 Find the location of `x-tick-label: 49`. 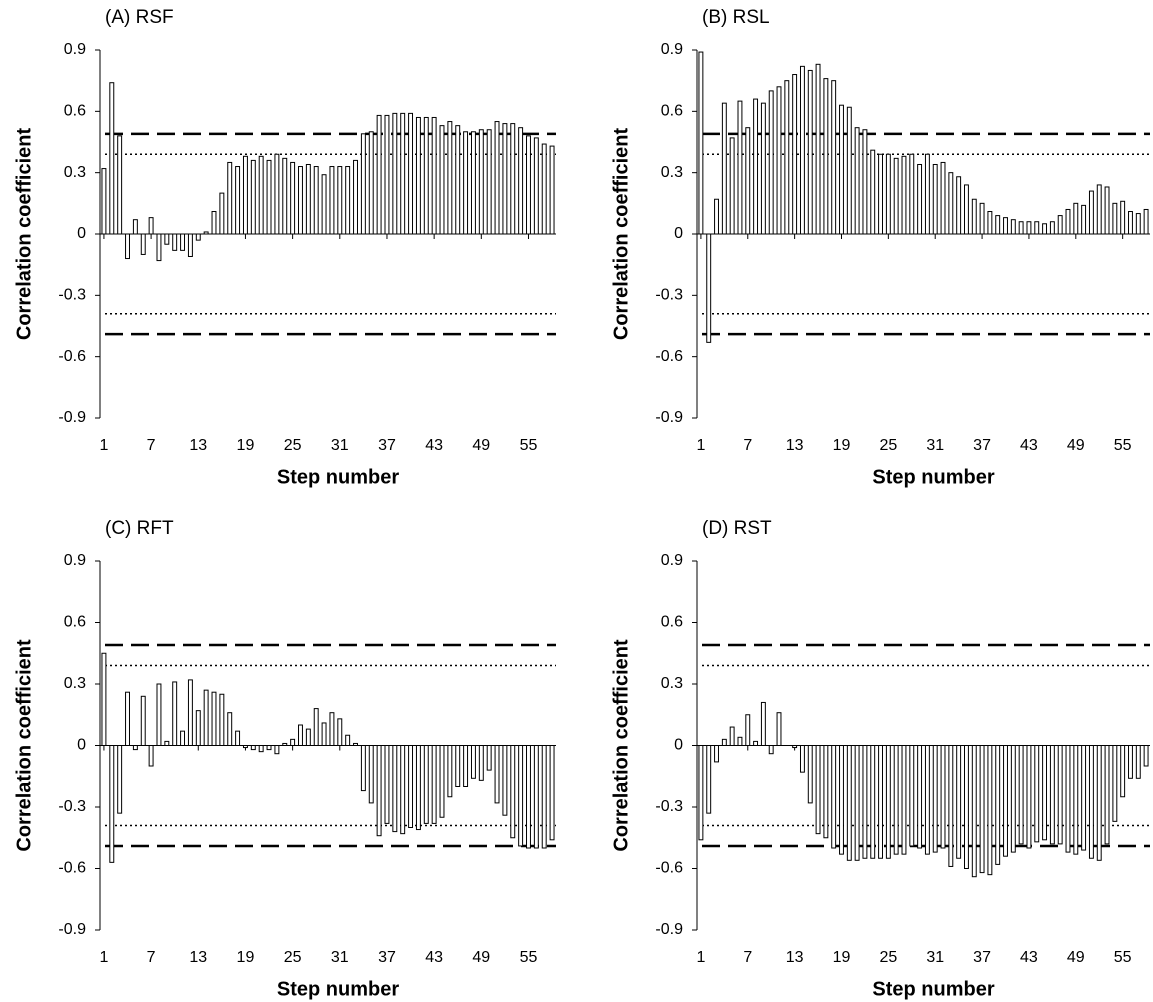

x-tick-label: 49 is located at coordinates (1076, 445).